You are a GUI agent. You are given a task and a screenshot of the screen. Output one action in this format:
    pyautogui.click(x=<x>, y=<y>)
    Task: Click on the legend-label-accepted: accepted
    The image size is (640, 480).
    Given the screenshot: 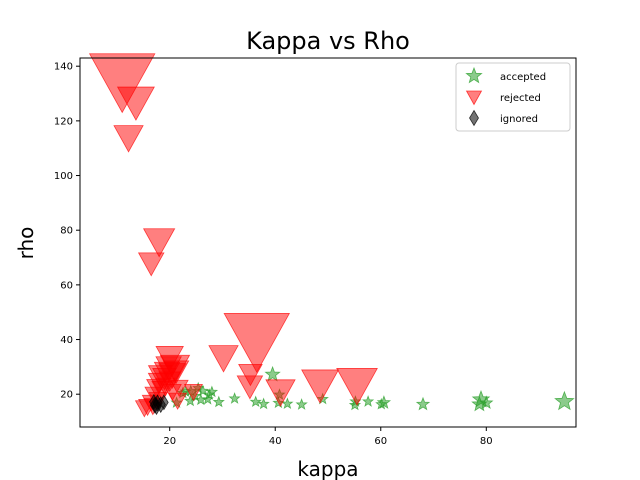 What is the action you would take?
    pyautogui.click(x=523, y=77)
    